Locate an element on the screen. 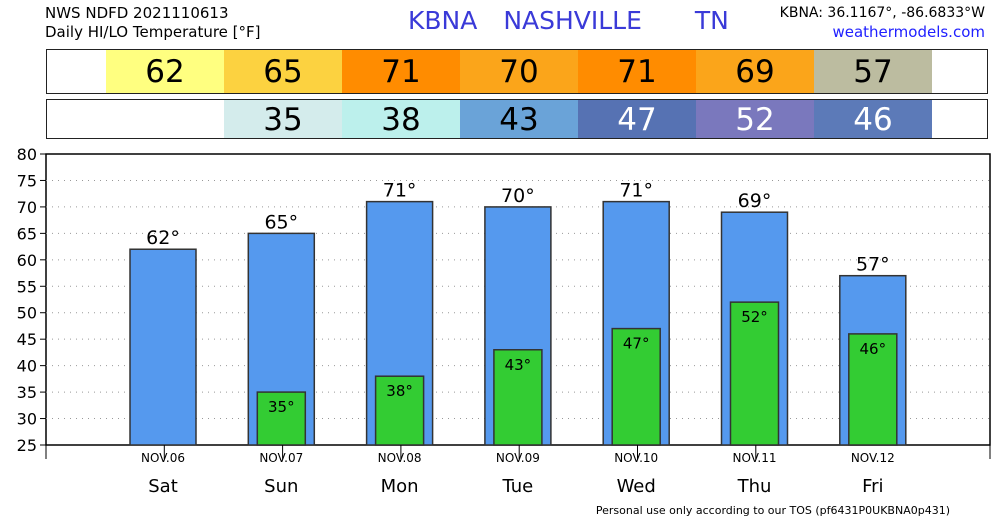  low-temp-label: 35° is located at coordinates (281, 407).